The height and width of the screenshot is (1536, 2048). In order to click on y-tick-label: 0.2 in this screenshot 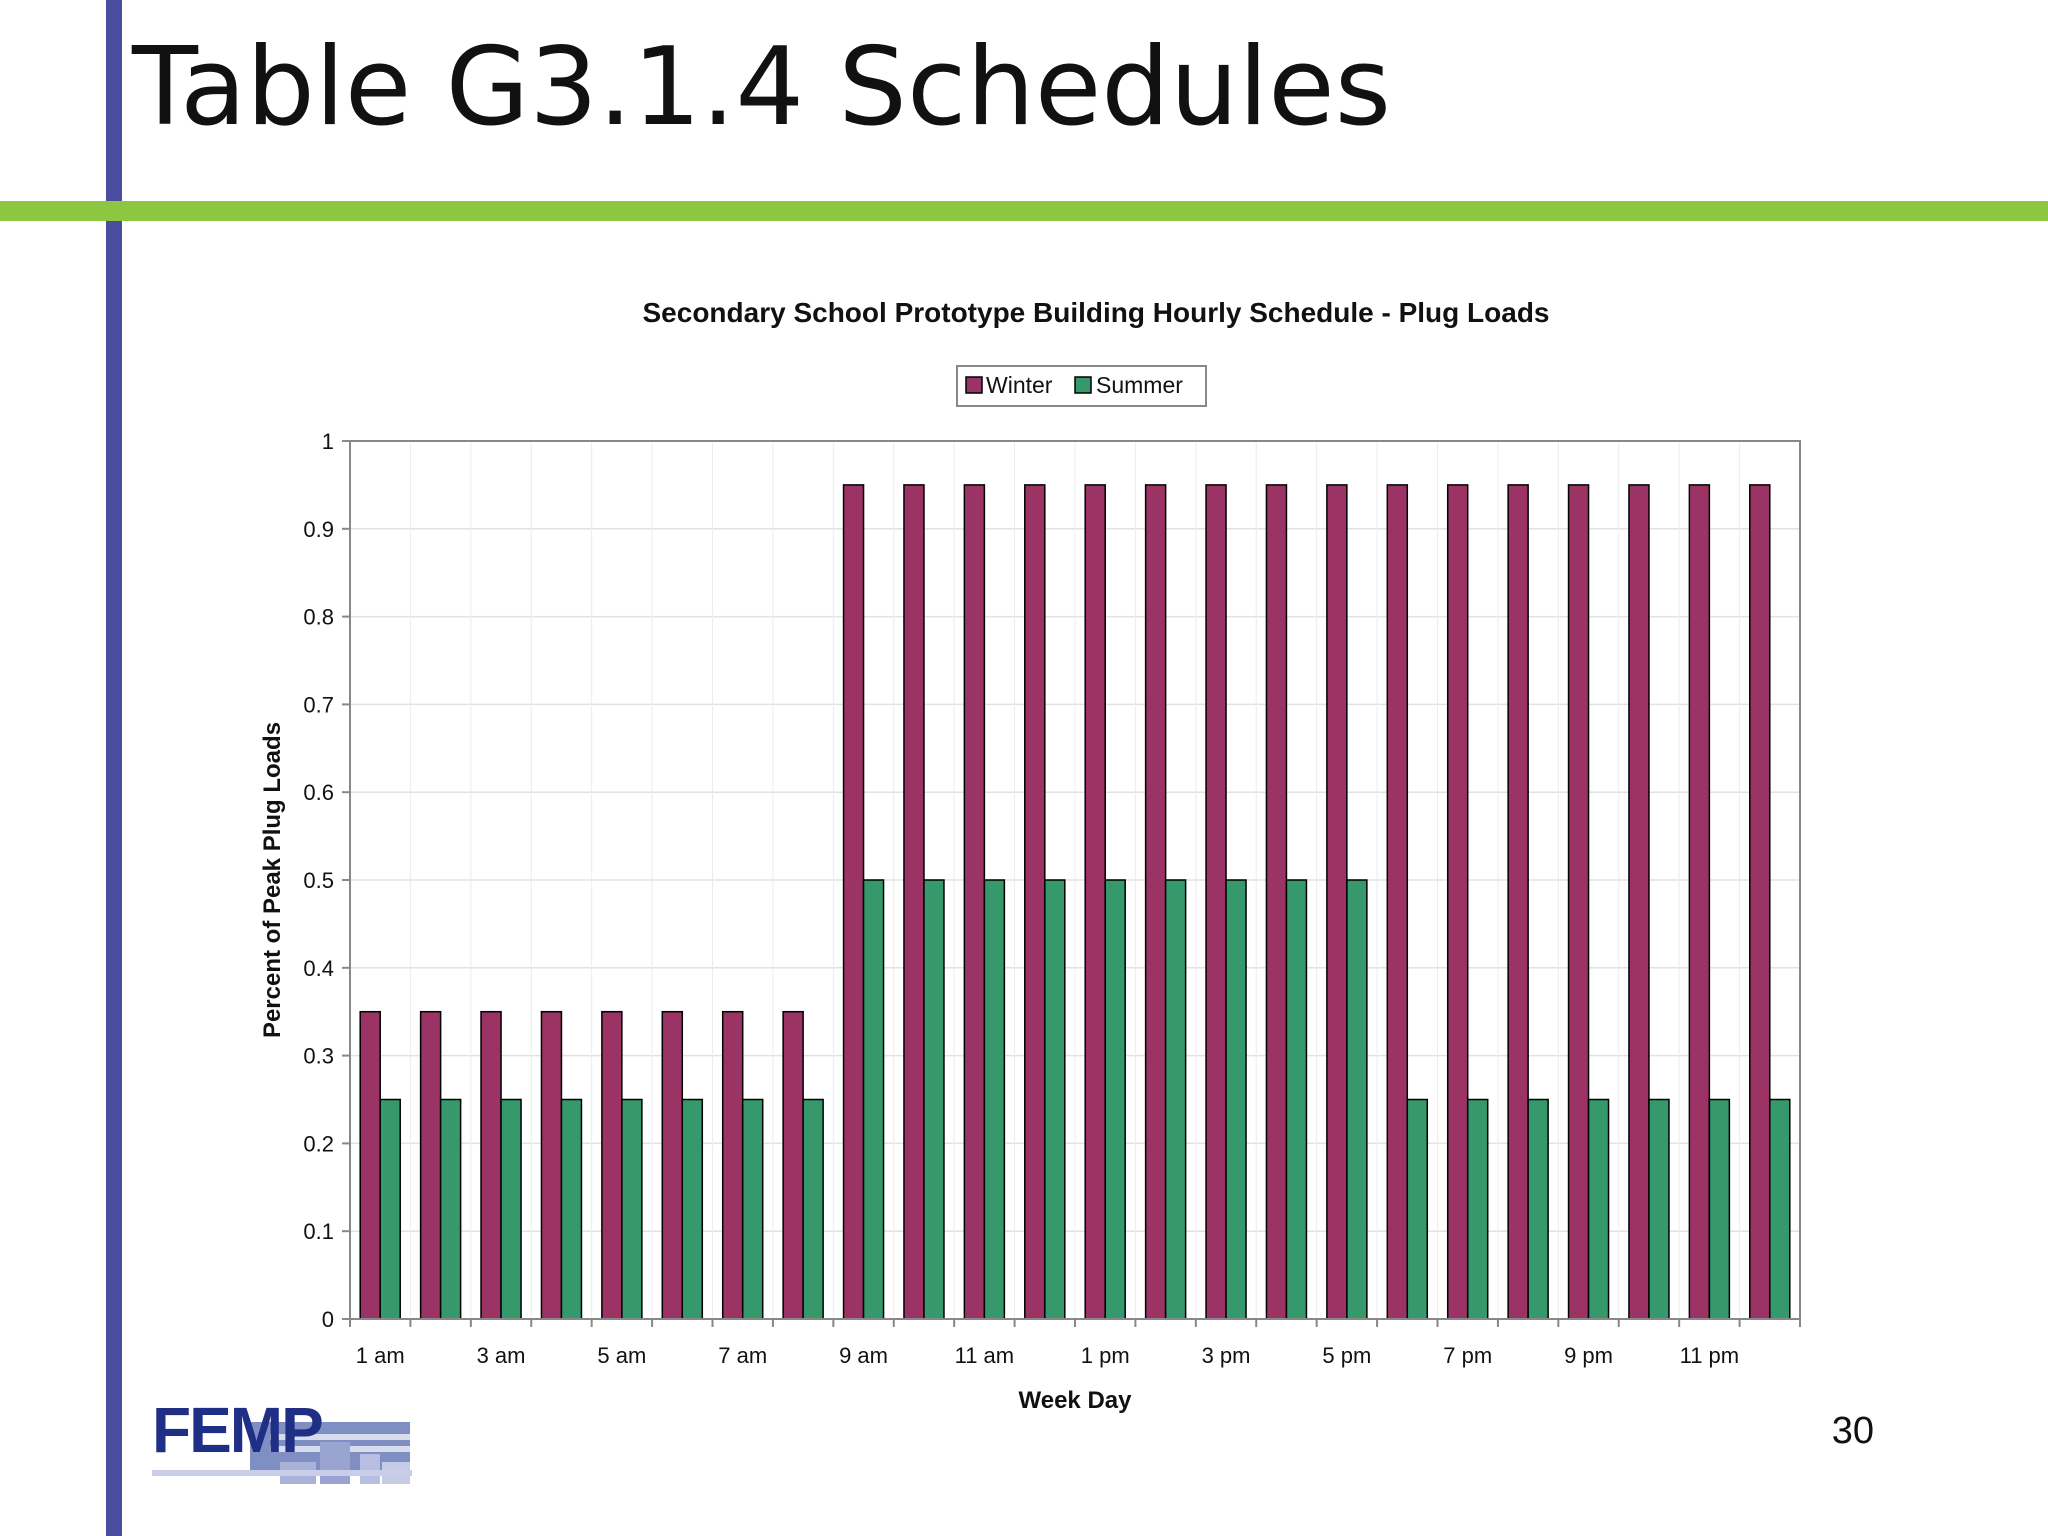, I will do `click(318, 1143)`.